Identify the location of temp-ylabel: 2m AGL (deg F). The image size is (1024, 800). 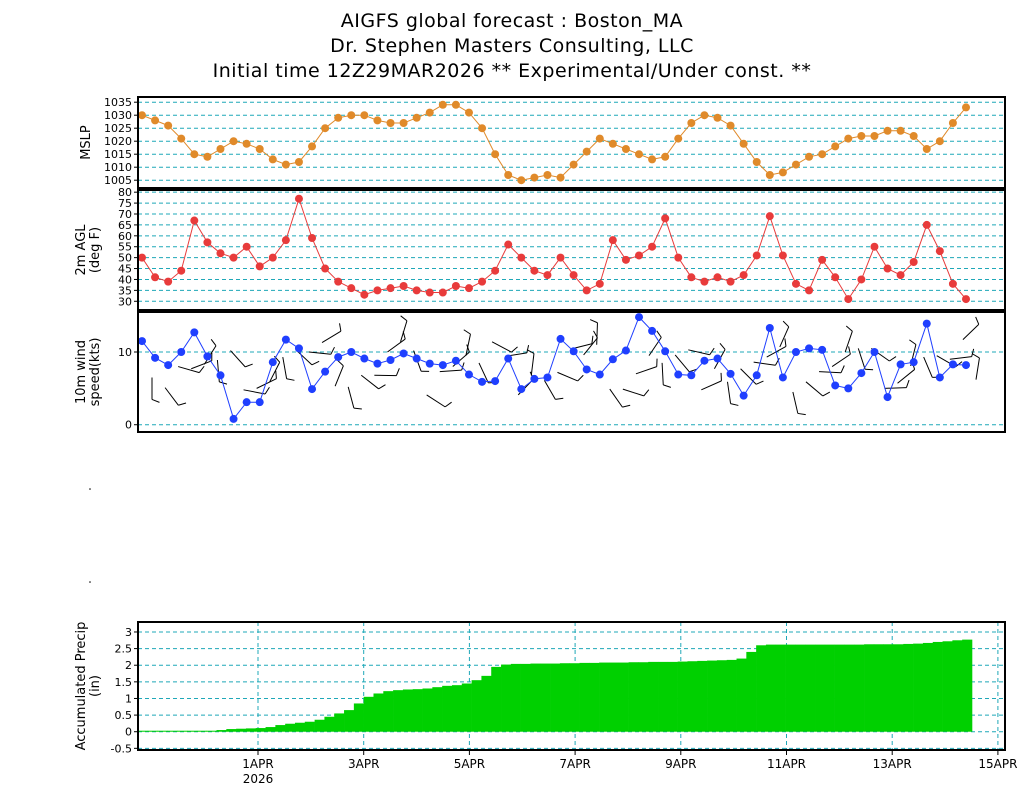
(88, 250).